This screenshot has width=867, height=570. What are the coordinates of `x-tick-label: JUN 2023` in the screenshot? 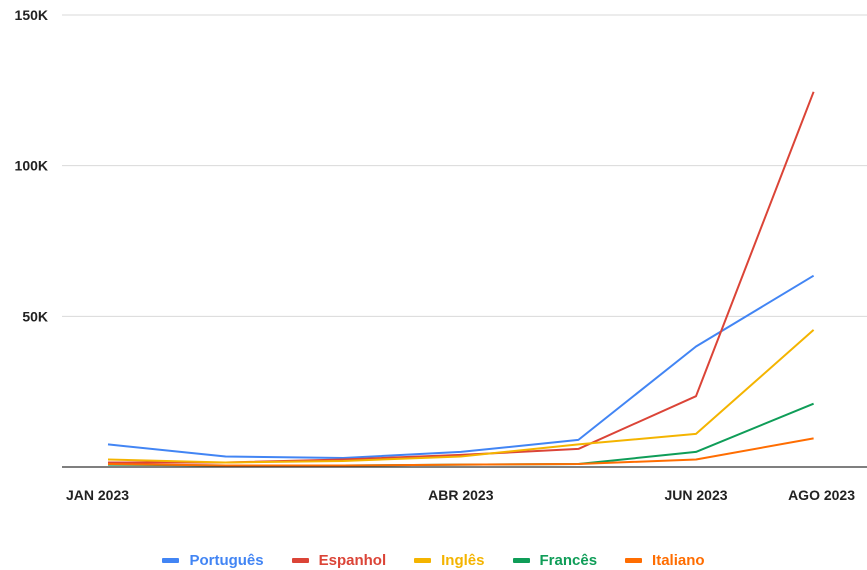 It's located at (695, 495).